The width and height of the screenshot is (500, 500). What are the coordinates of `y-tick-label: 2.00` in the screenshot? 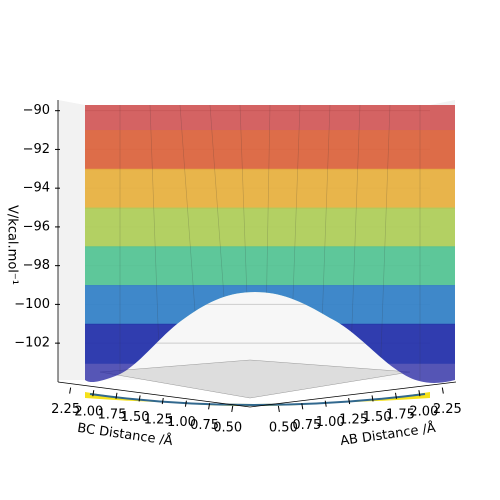 It's located at (423, 412).